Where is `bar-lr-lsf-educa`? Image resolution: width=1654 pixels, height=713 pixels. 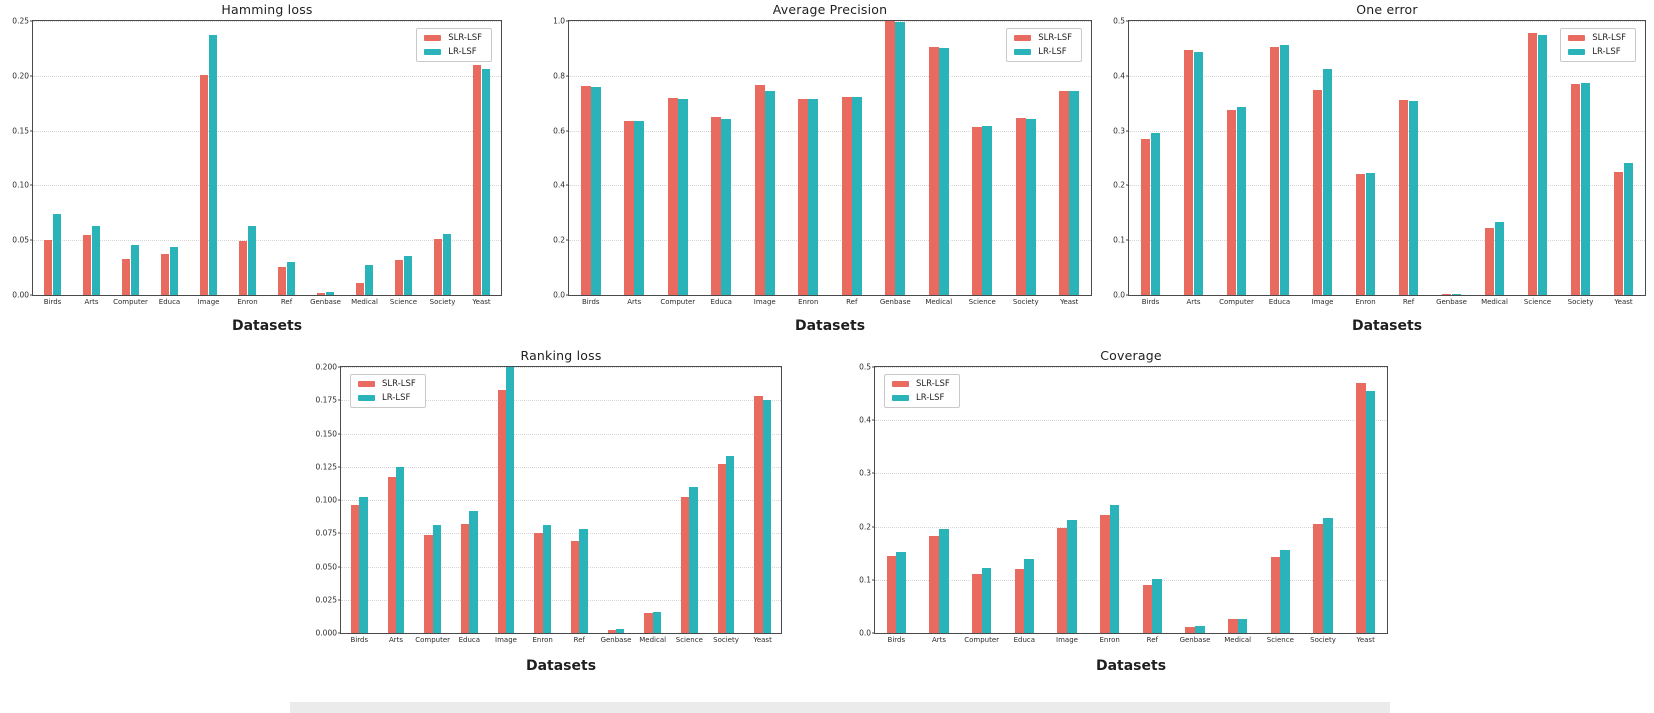
bar-lr-lsf-educa is located at coordinates (473, 571).